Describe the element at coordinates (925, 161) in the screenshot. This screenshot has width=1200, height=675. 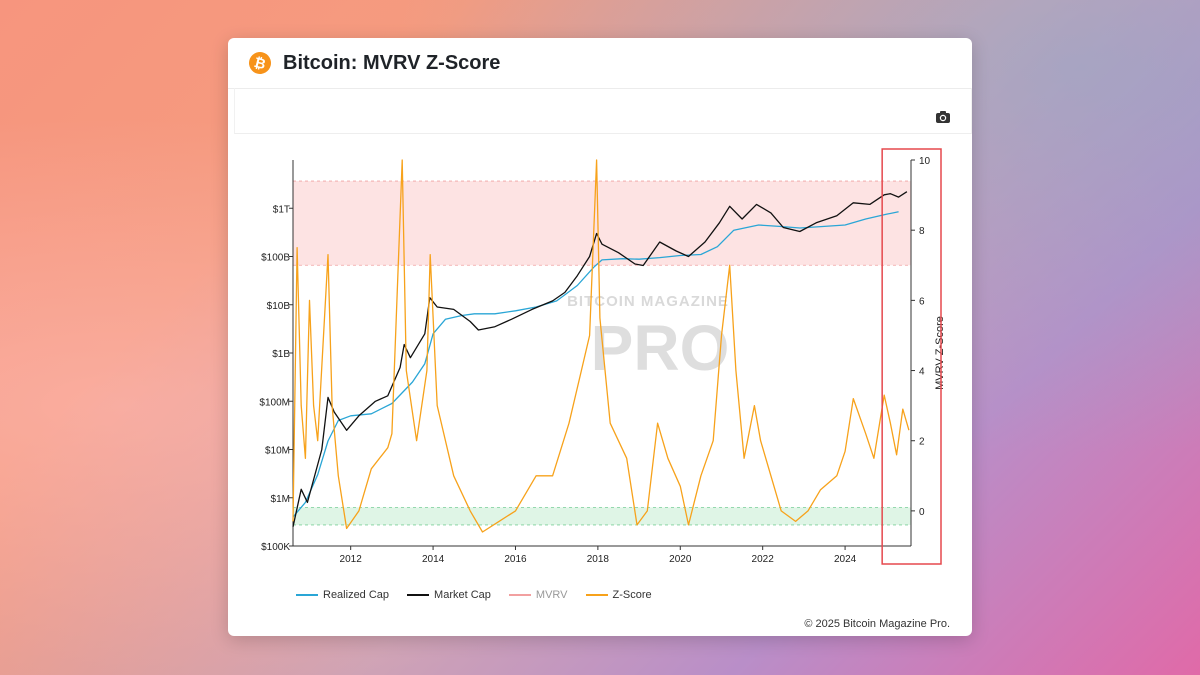
I see `right-tick-label: 10` at that location.